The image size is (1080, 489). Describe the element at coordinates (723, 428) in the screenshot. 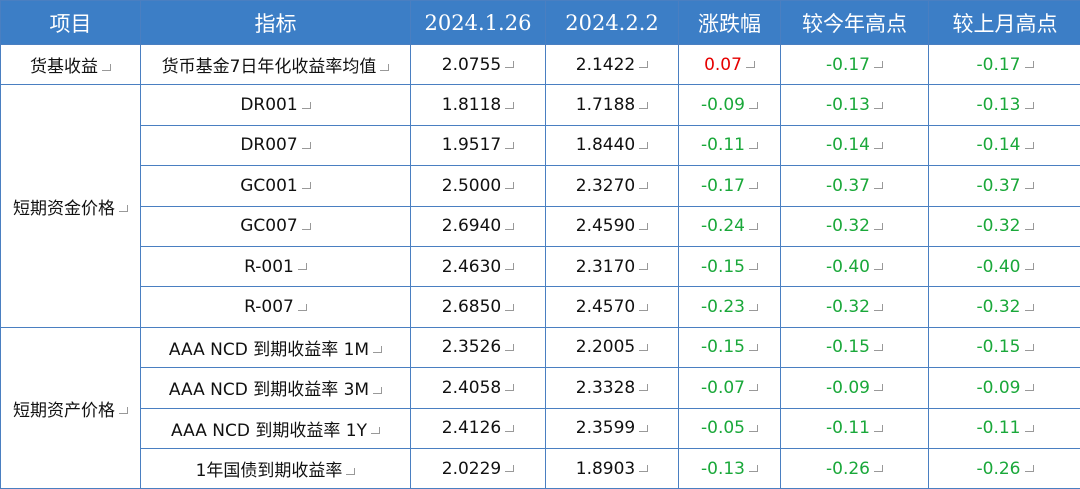

I see `cell-text: -0.05` at that location.